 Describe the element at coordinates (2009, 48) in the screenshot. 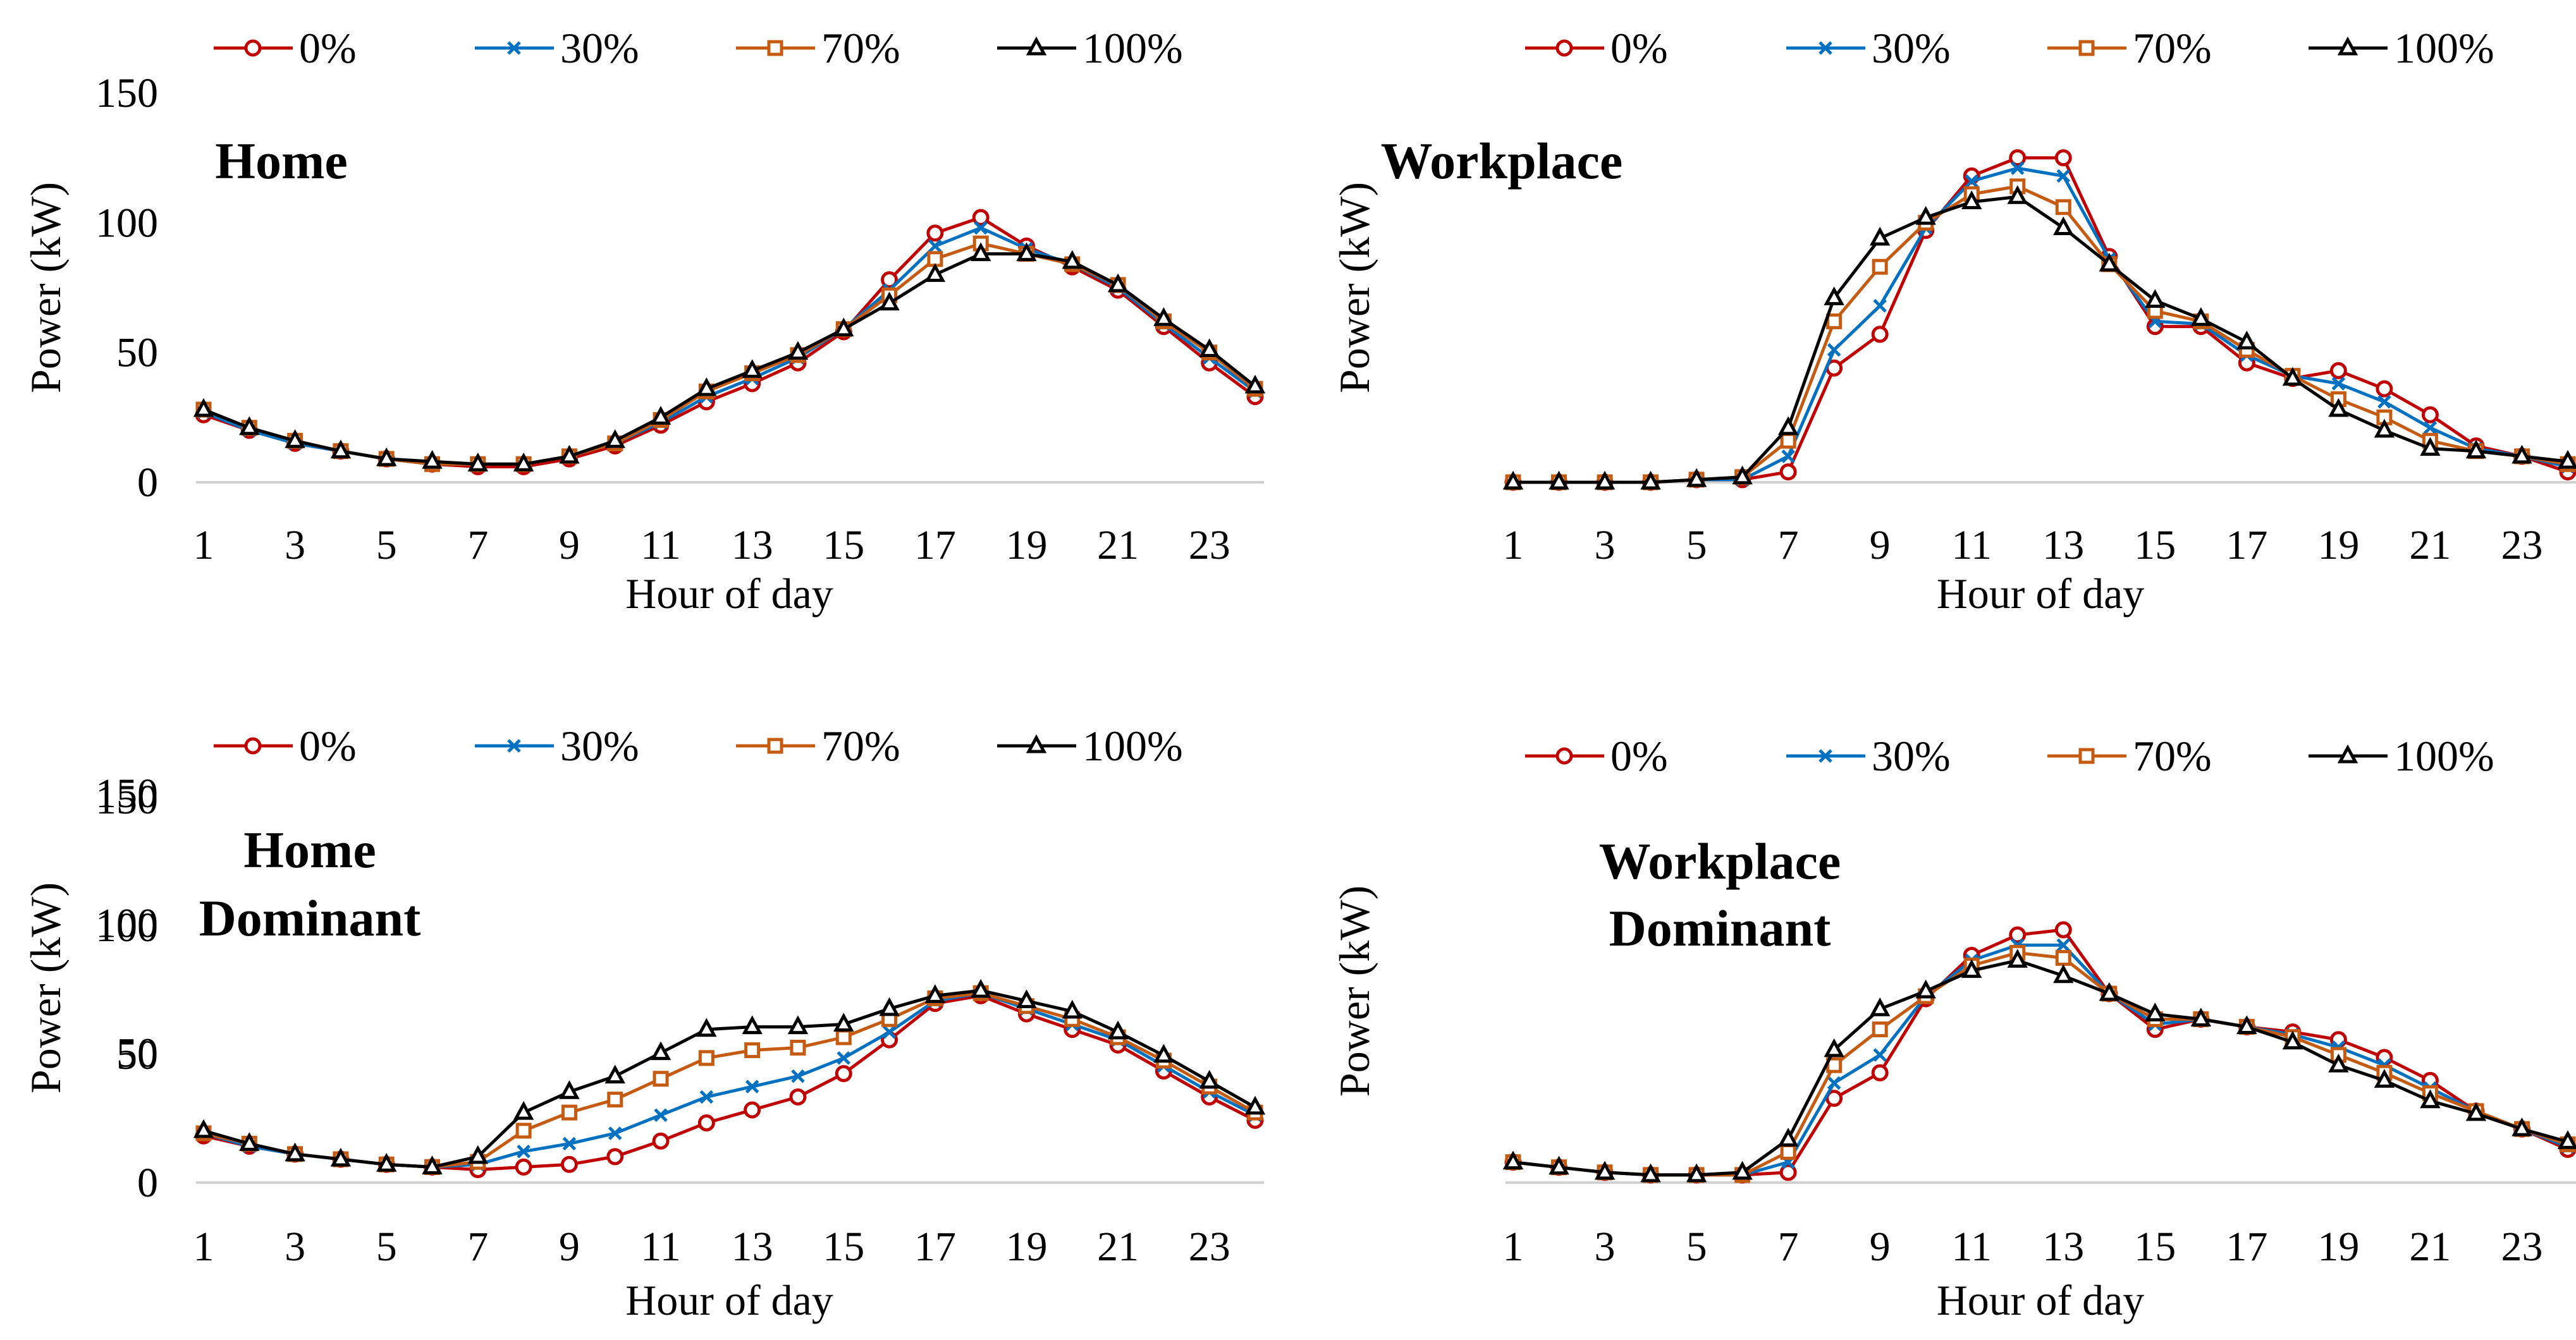

I see `legend: 0% 30% 70% 100%` at that location.